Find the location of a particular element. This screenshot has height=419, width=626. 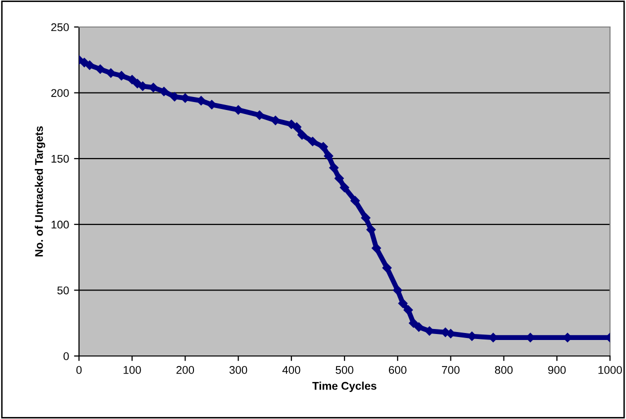

y-tick-label: 200 is located at coordinates (60, 93).